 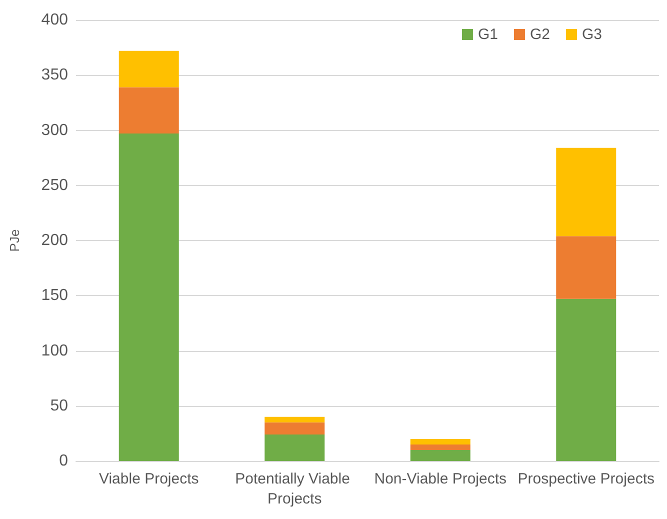 I want to click on legend-label: G3, so click(x=592, y=34).